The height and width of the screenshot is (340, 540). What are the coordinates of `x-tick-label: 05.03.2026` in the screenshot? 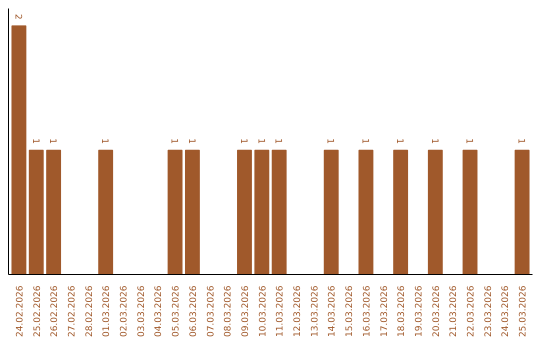 It's located at (177, 311).